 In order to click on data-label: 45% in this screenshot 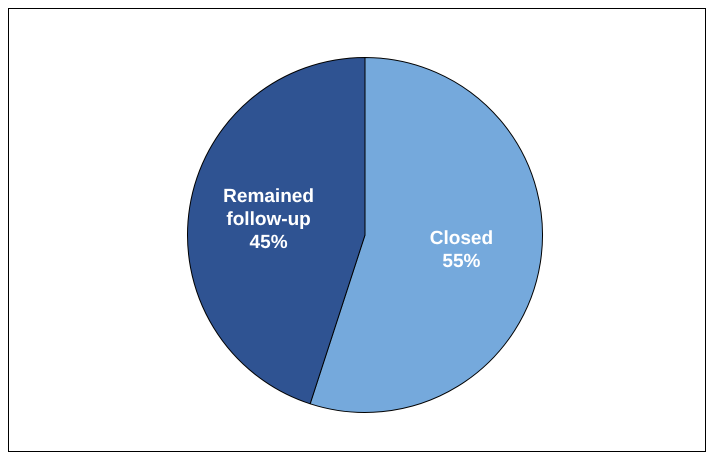, I will do `click(269, 242)`.